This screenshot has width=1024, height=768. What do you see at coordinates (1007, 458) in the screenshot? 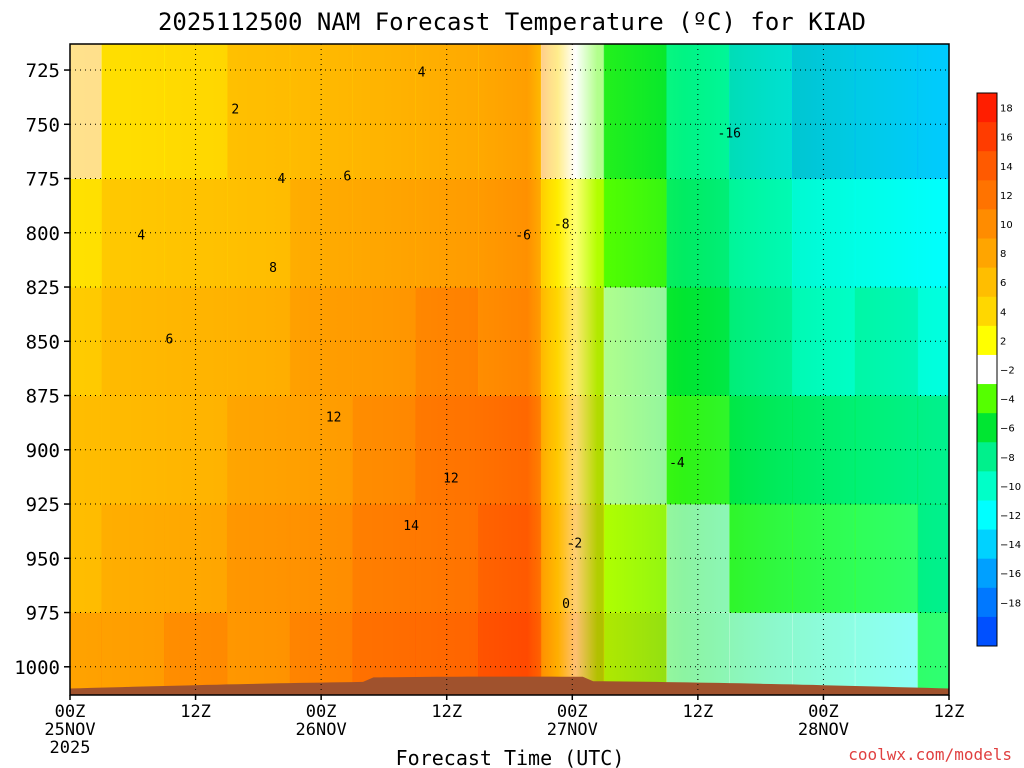
I see `colorbar-label: −8` at bounding box center [1007, 458].